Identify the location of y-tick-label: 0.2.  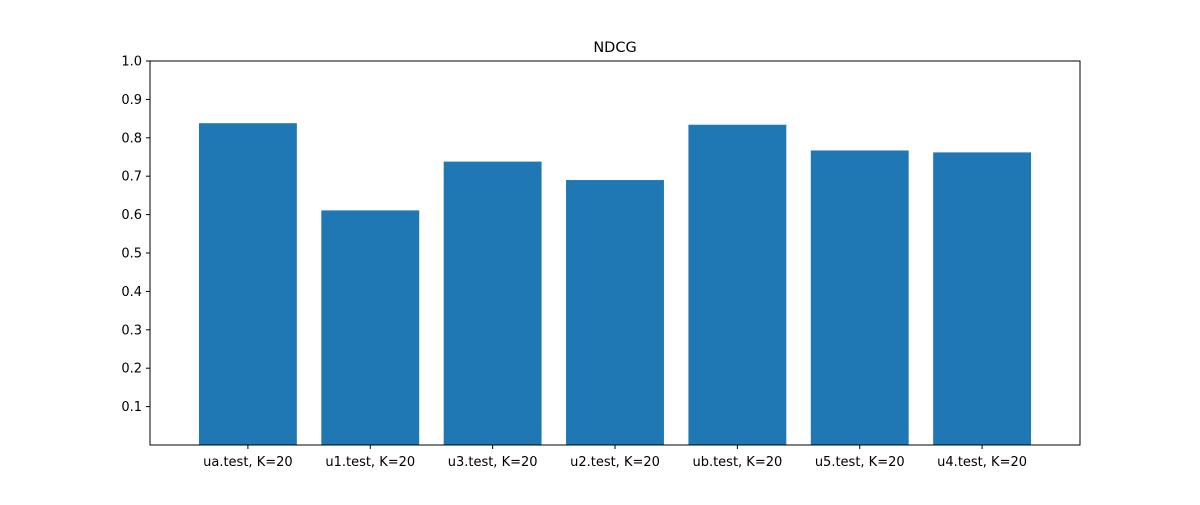
(131, 369).